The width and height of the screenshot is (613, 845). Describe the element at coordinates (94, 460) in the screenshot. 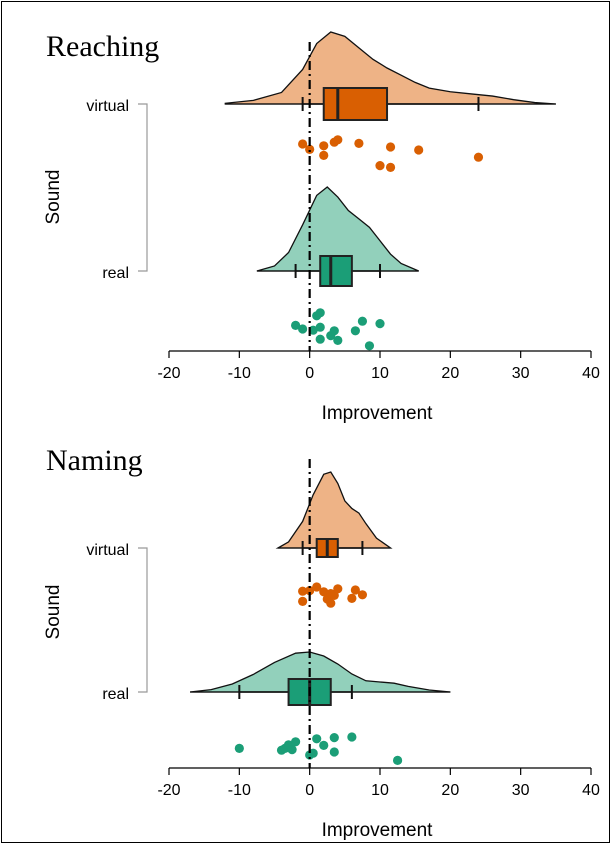

I see `panel-title: Naming` at that location.